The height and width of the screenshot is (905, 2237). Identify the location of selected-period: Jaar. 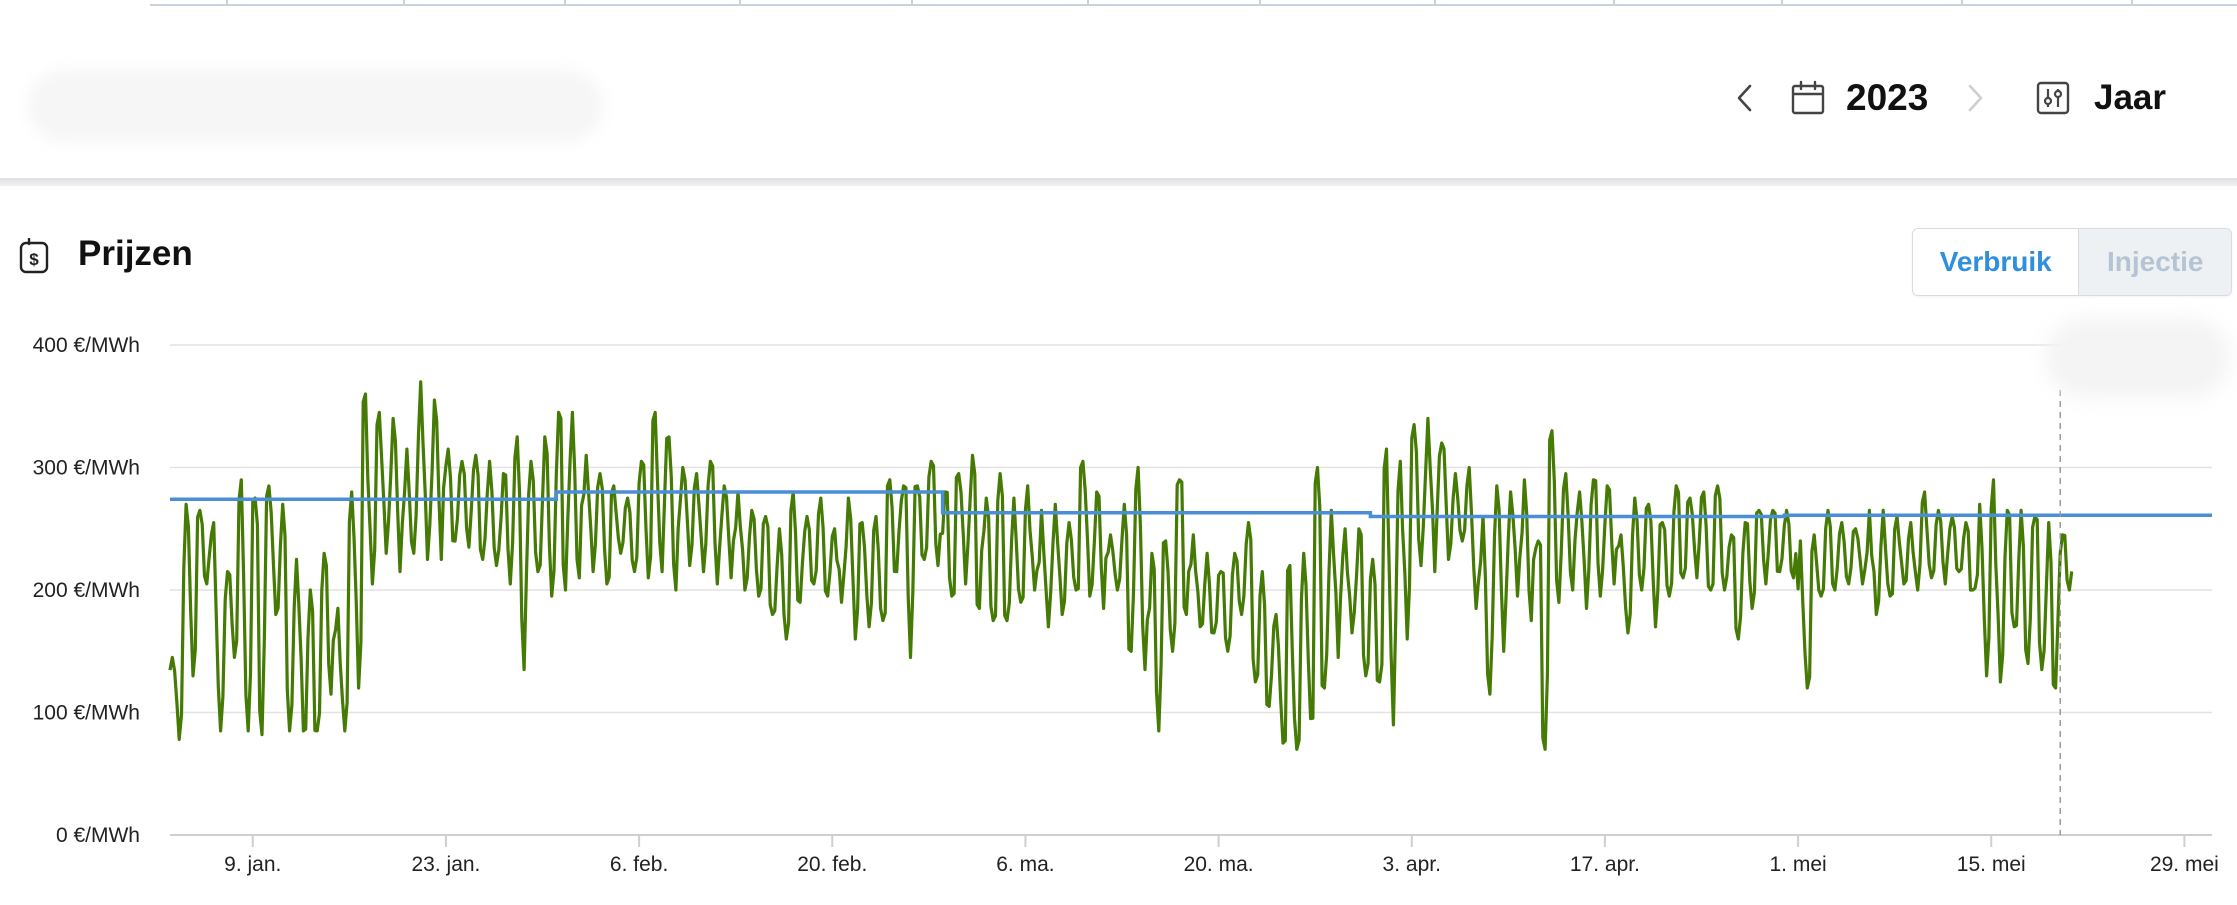
(2130, 97).